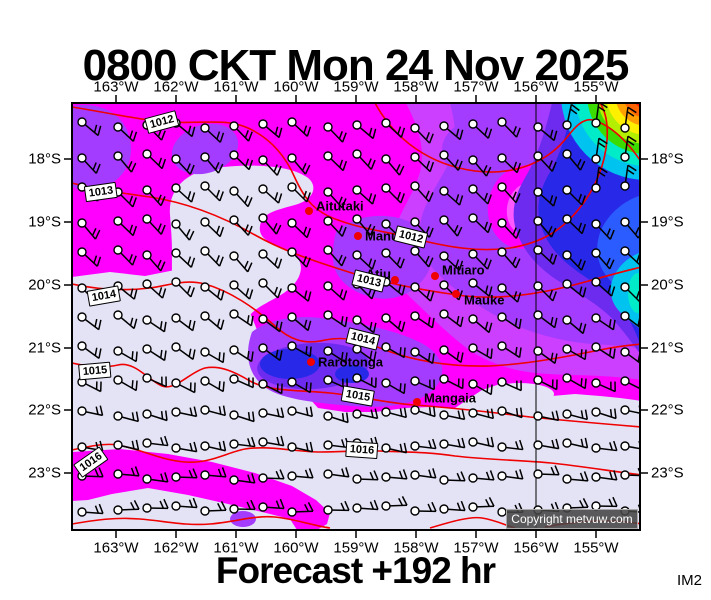  Describe the element at coordinates (689, 580) in the screenshot. I see `model-tag: IM2` at that location.